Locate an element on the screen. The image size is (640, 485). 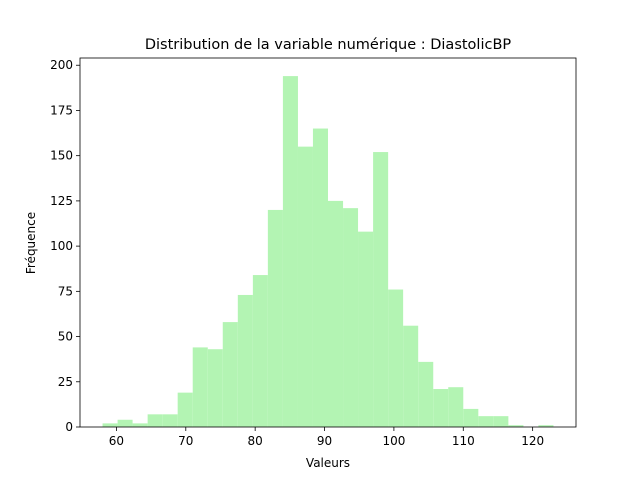
y-tick-label-200: 200 is located at coordinates (61, 65).